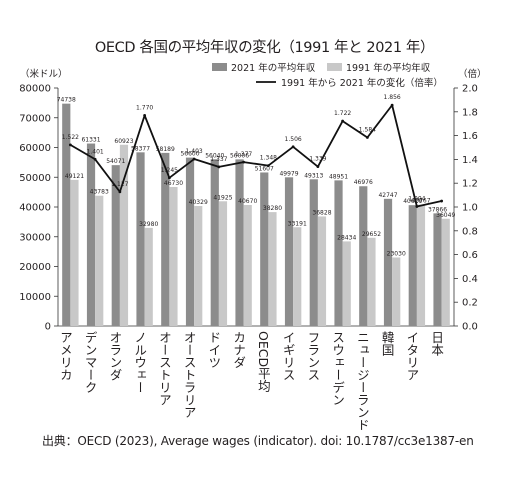 The image size is (529, 494). What do you see at coordinates (66, 100) in the screenshot?
I see `bar-2021-value-label: 74738` at bounding box center [66, 100].